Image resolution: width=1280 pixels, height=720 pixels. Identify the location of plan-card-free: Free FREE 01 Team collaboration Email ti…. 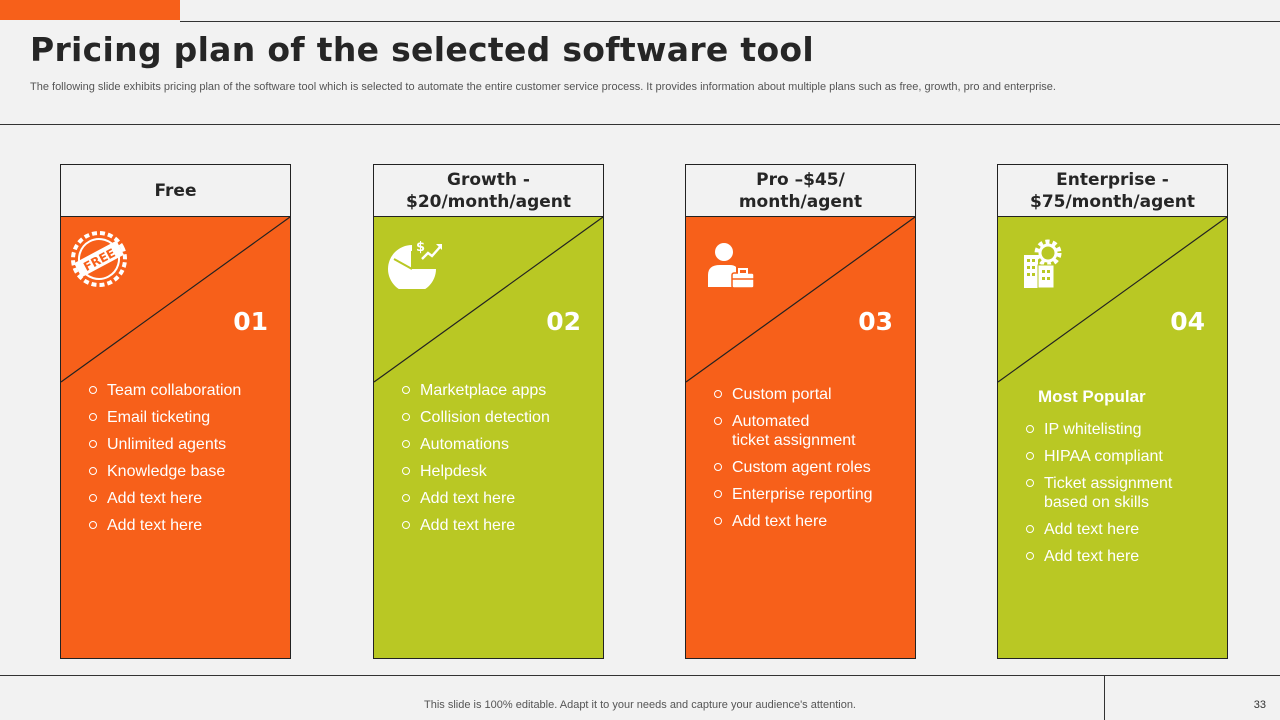
(175, 411).